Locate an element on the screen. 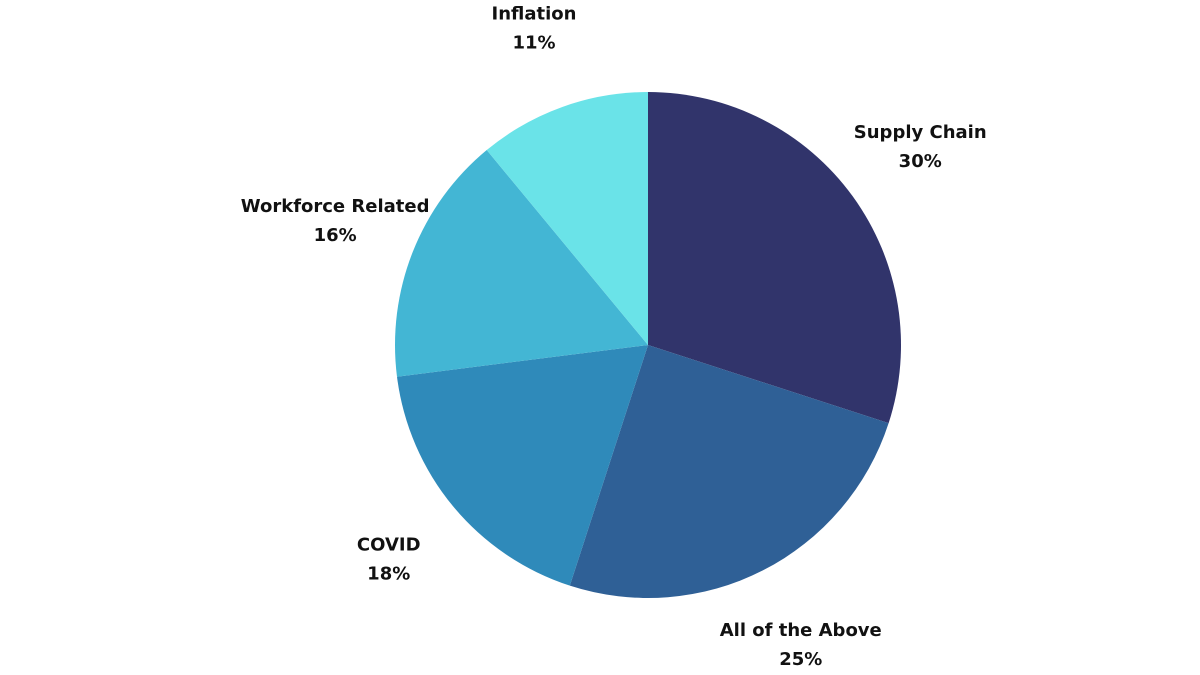  slice-value-label: 30% is located at coordinates (920, 161).